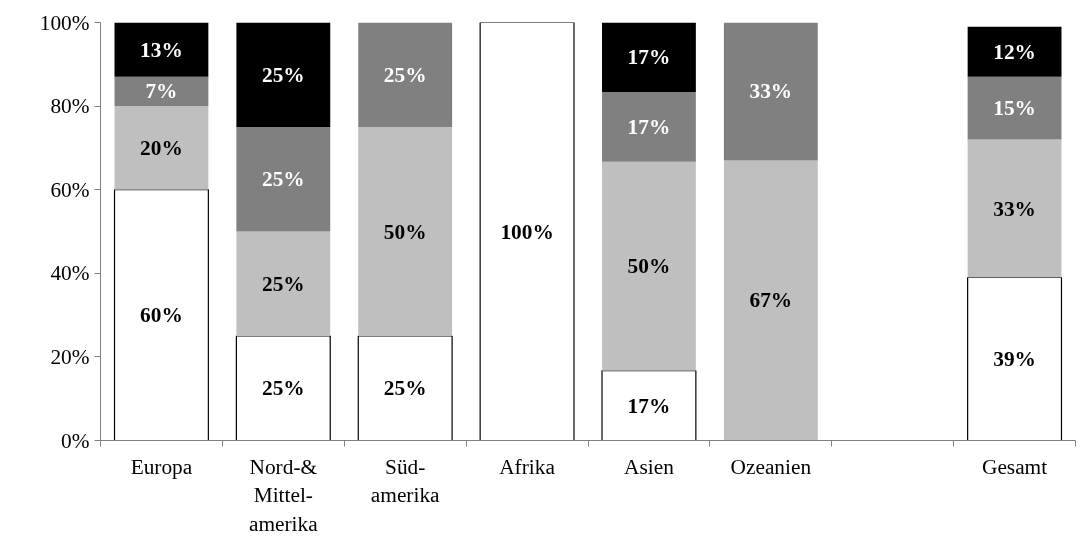 The width and height of the screenshot is (1087, 539). I want to click on x-tick-label: Nord-& Mittel- amerika, so click(283, 495).